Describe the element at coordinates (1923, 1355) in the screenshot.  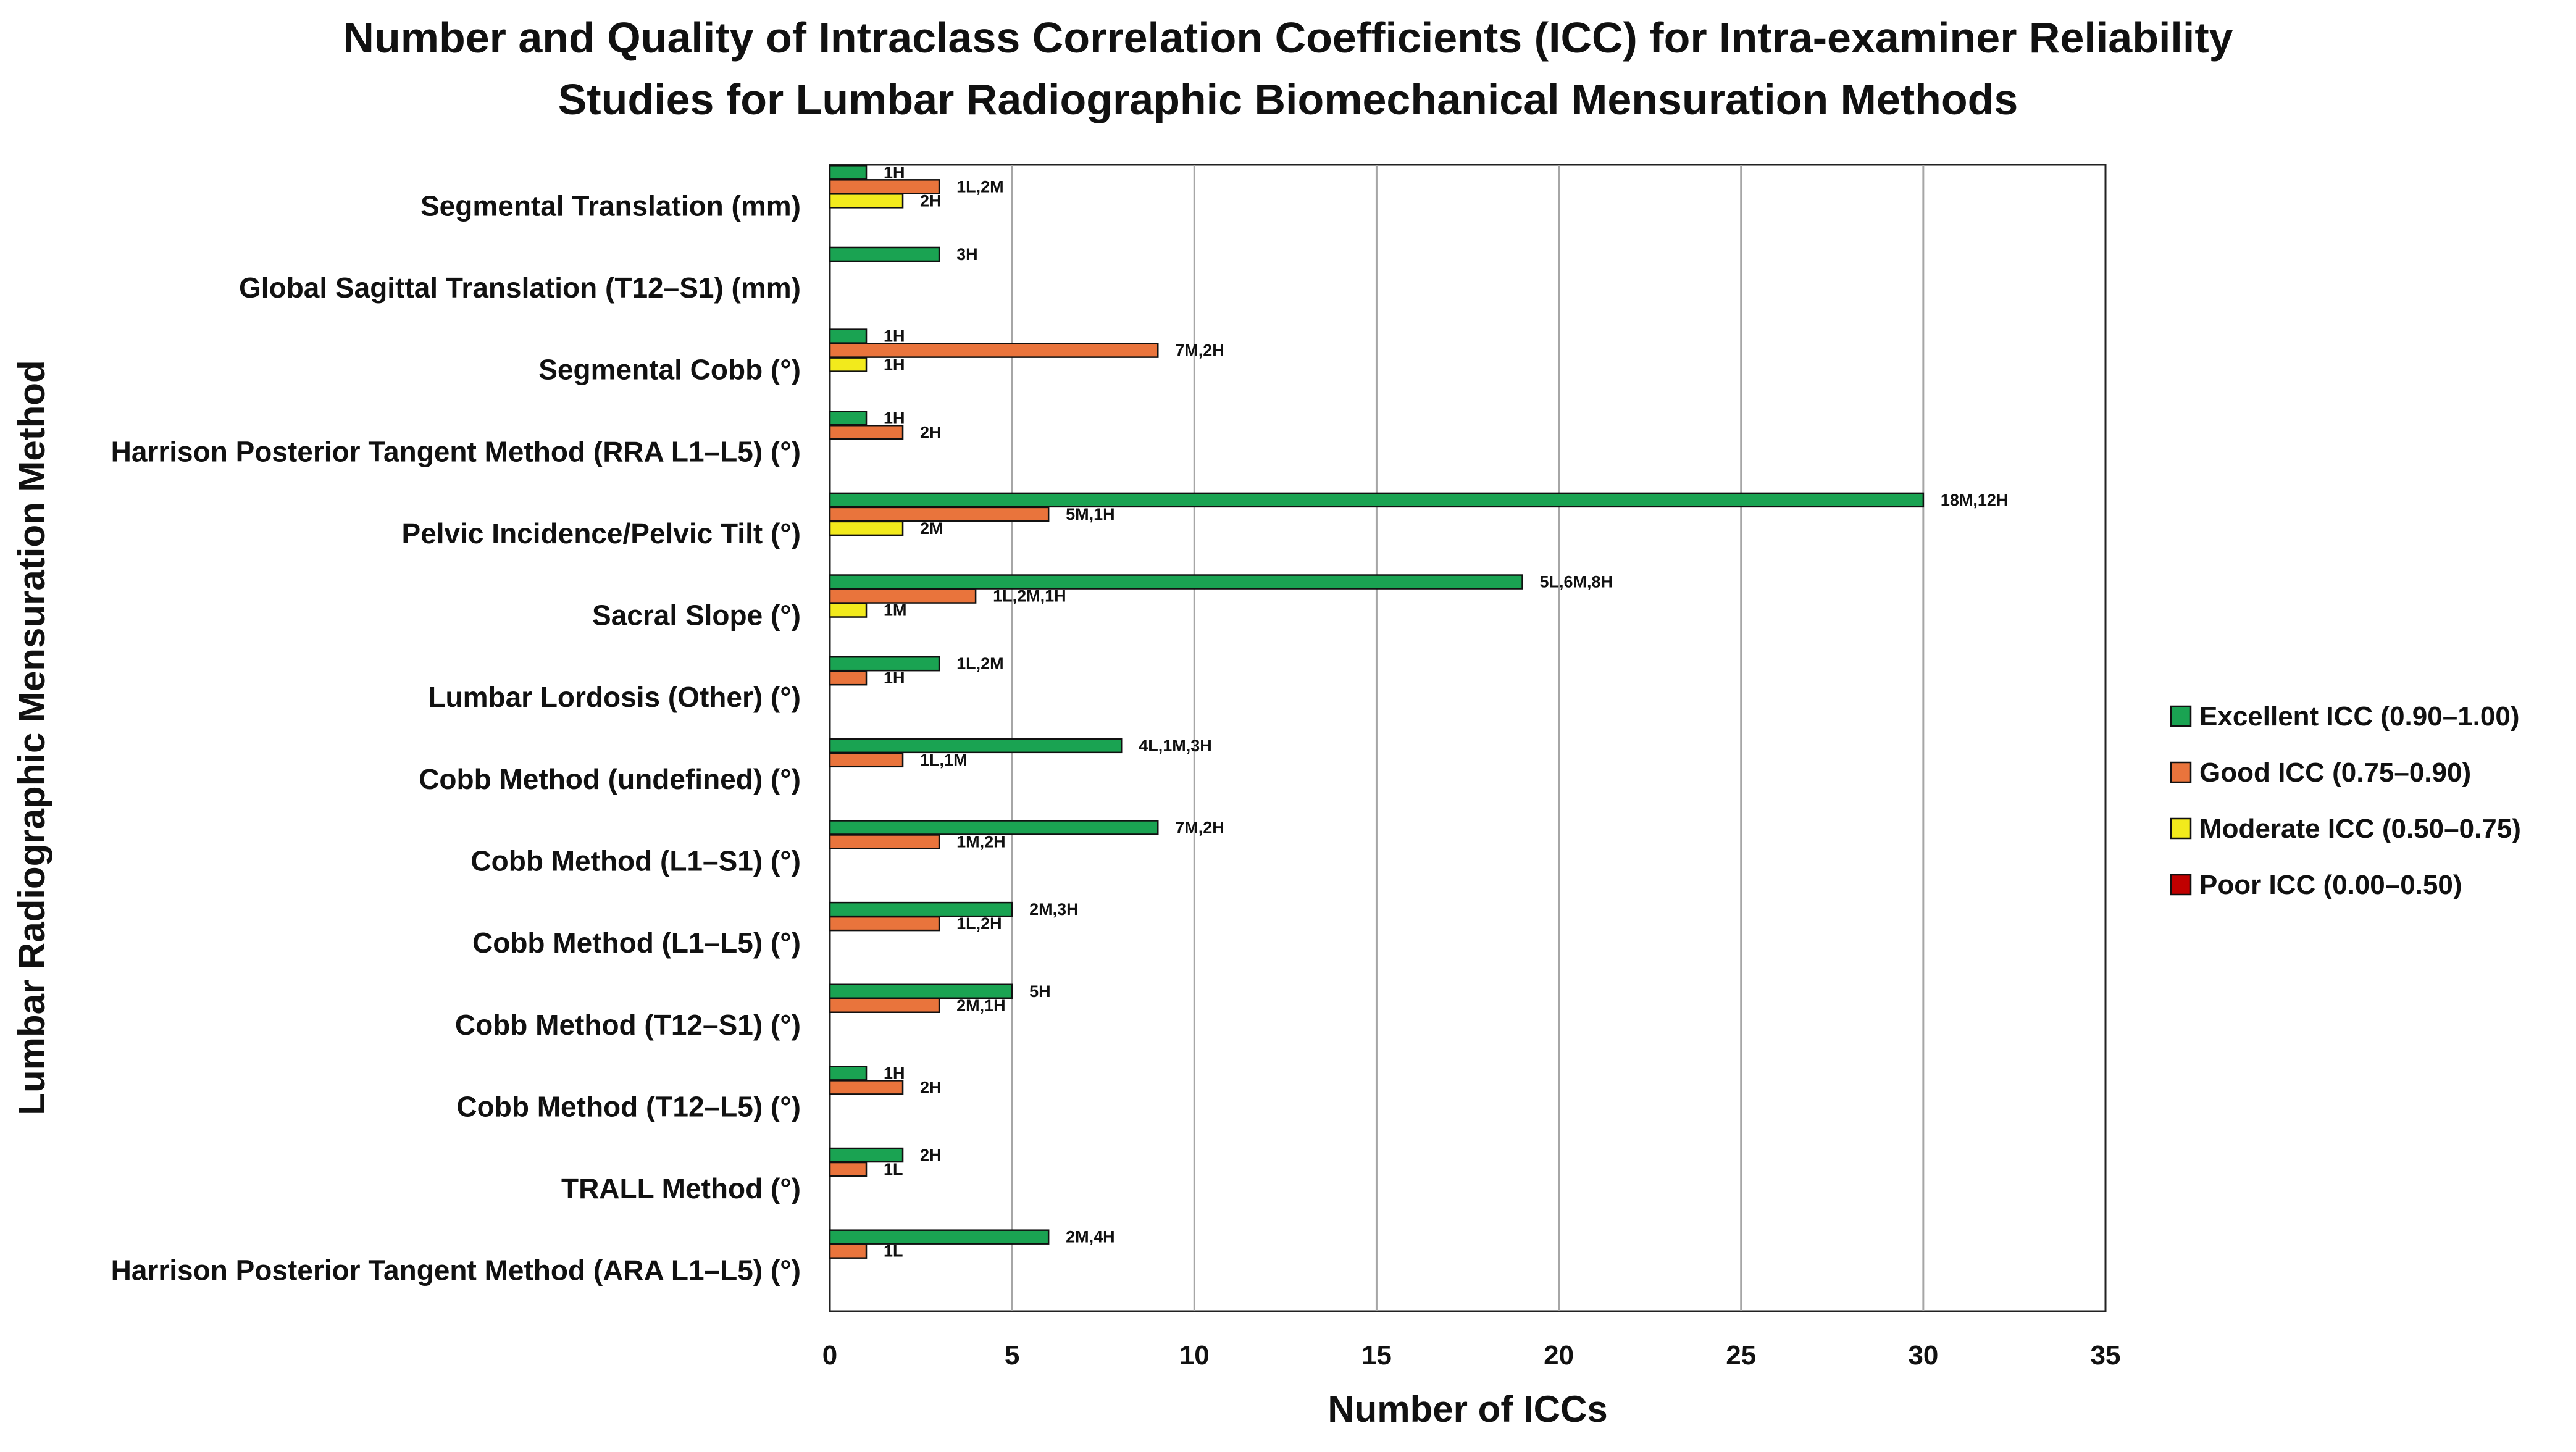
I see `x-tick-label-30: 30` at that location.